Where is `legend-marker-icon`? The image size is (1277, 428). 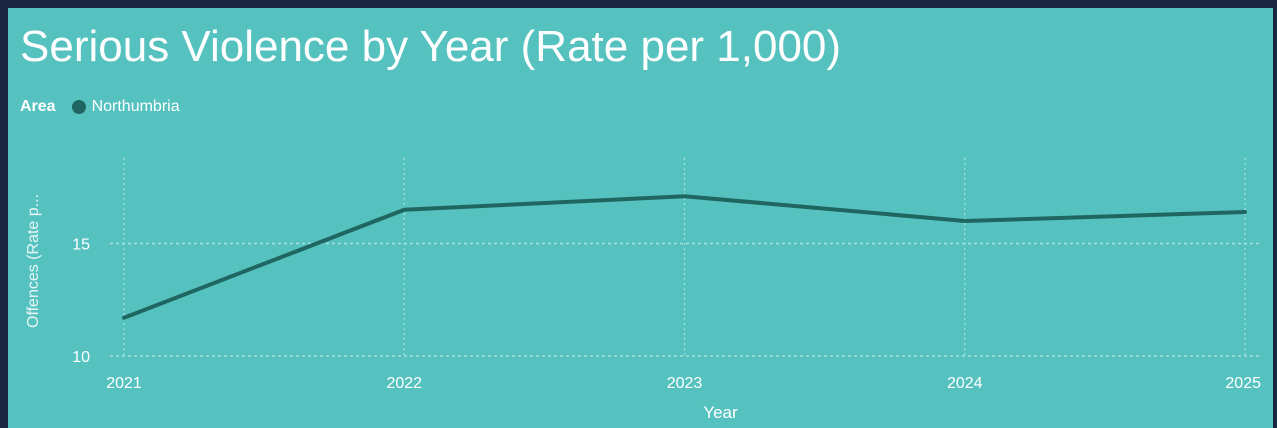 legend-marker-icon is located at coordinates (78, 107).